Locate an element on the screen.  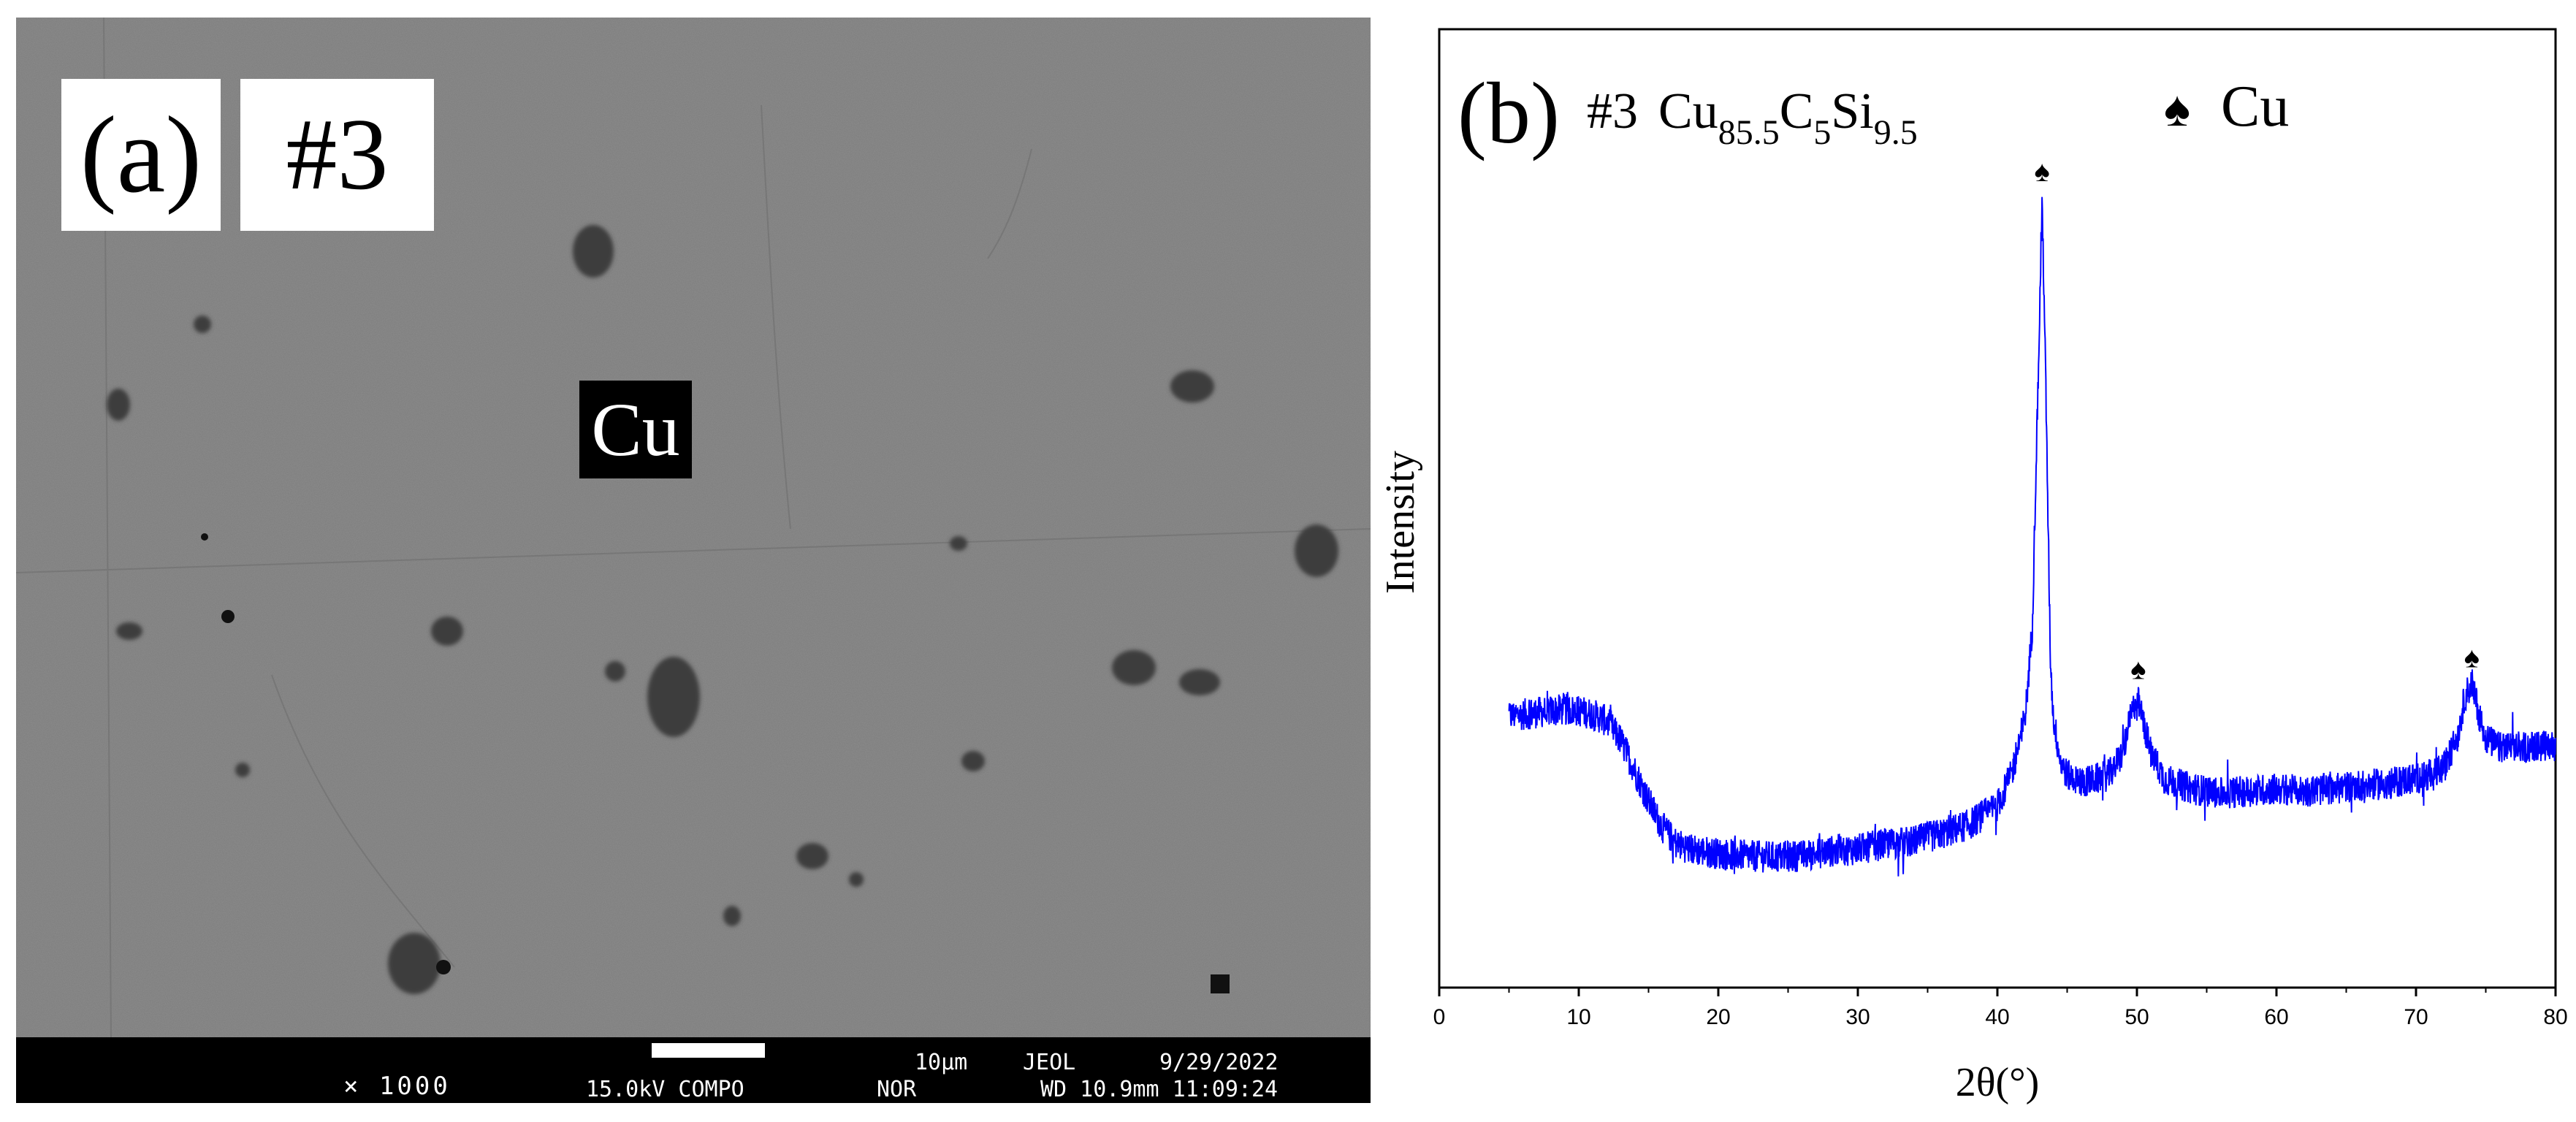
phase-label-cu: Cu is located at coordinates (636, 429).